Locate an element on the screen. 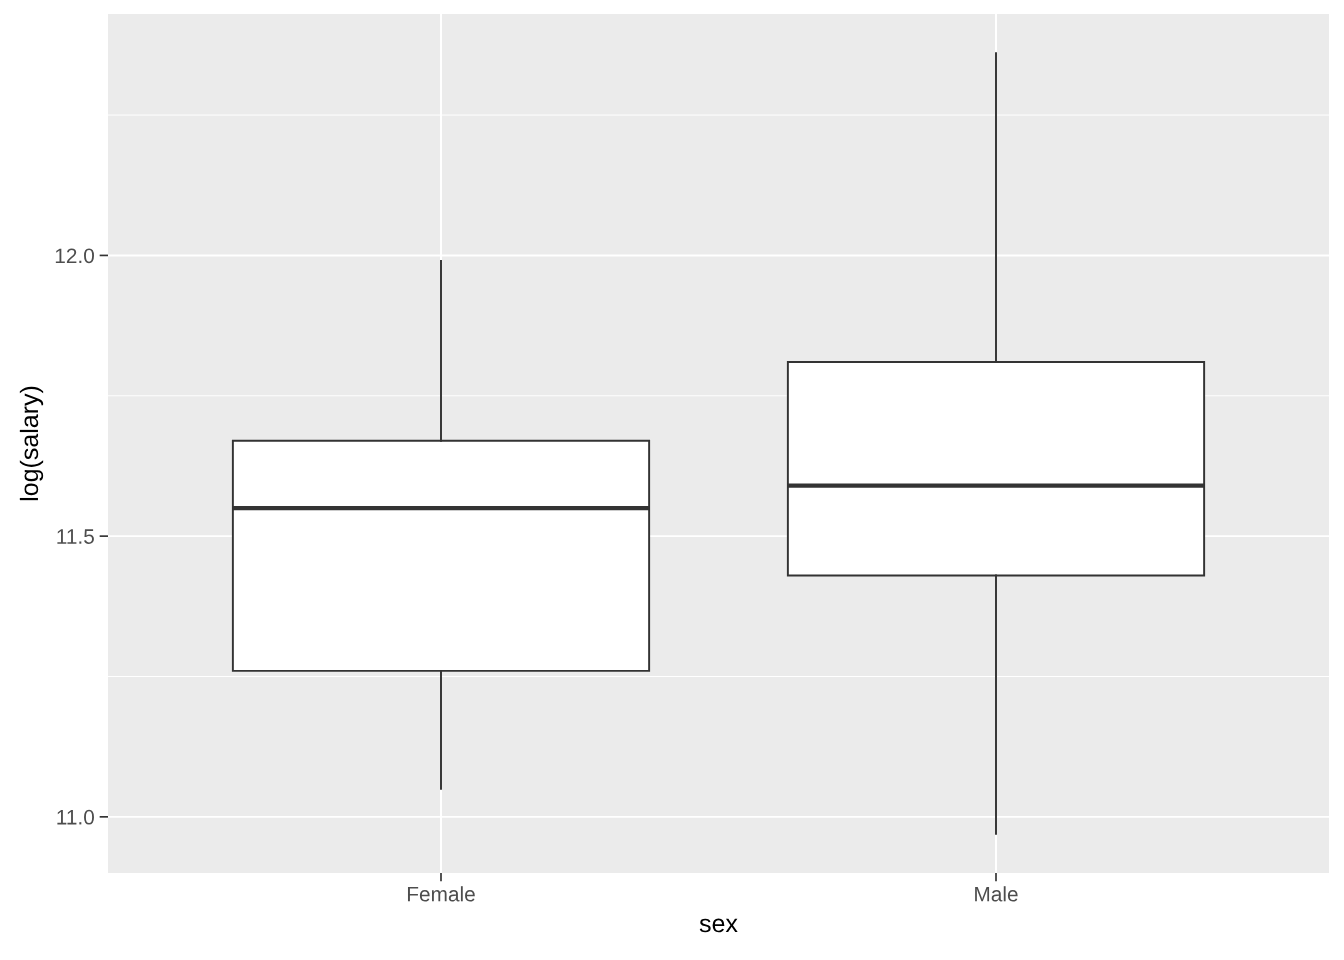 The width and height of the screenshot is (1344, 960). y-axis-title: log(salary) is located at coordinates (31, 443).